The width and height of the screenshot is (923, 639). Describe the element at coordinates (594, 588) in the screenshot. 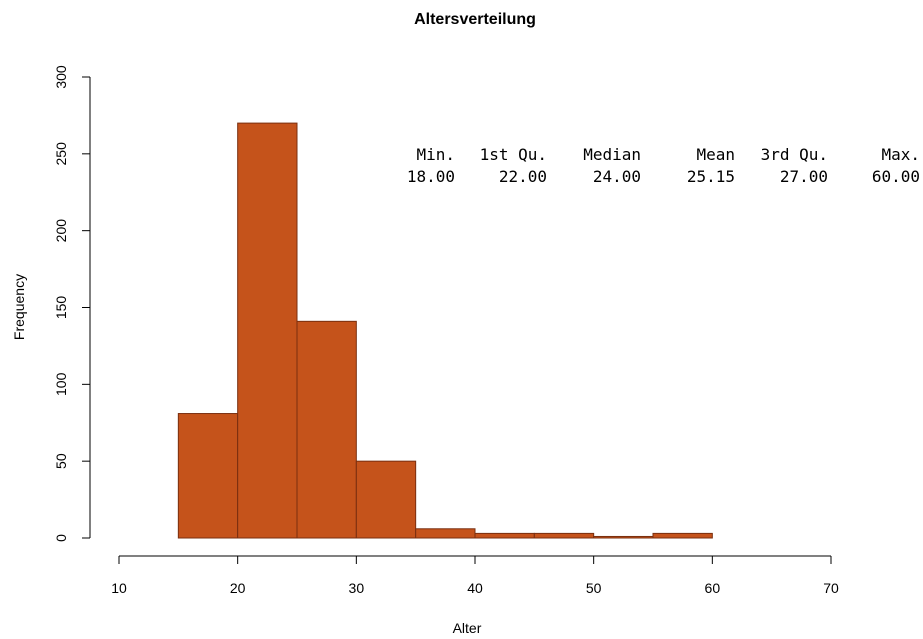

I see `x-tick-label: 50` at that location.